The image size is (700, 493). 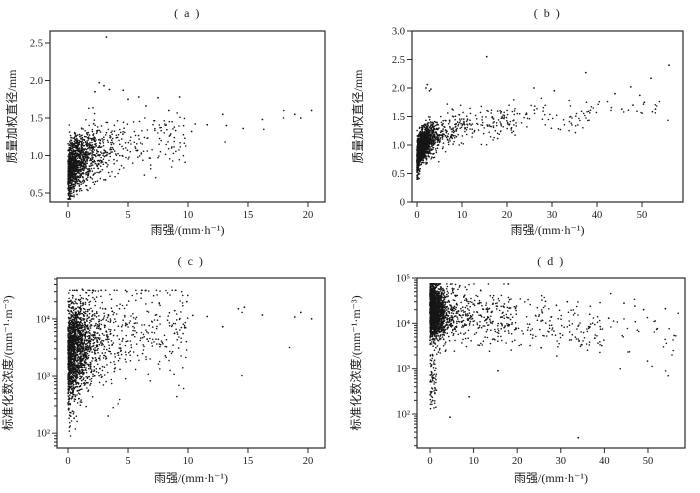 What do you see at coordinates (561, 461) in the screenshot?
I see `tick-label: 30` at bounding box center [561, 461].